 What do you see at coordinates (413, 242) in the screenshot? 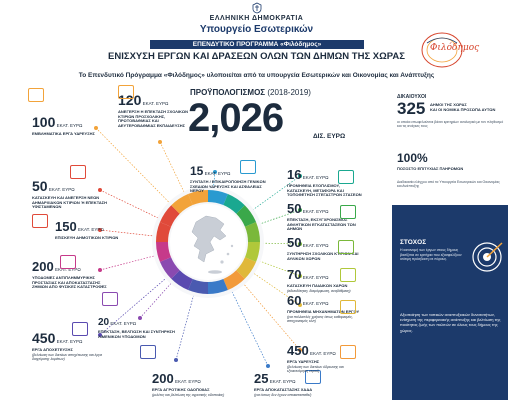
I see `goal-title: ΣΤΟΧΟΣ` at bounding box center [413, 242].